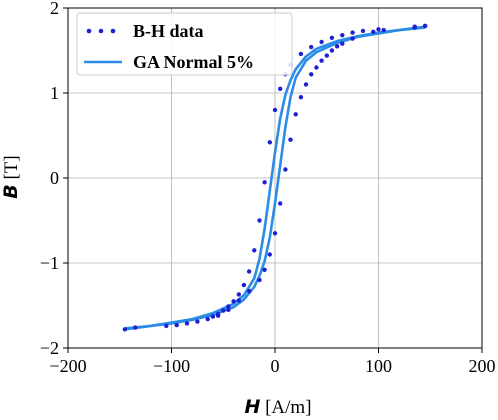  What do you see at coordinates (275, 366) in the screenshot?
I see `x-tick-label: 0` at bounding box center [275, 366].